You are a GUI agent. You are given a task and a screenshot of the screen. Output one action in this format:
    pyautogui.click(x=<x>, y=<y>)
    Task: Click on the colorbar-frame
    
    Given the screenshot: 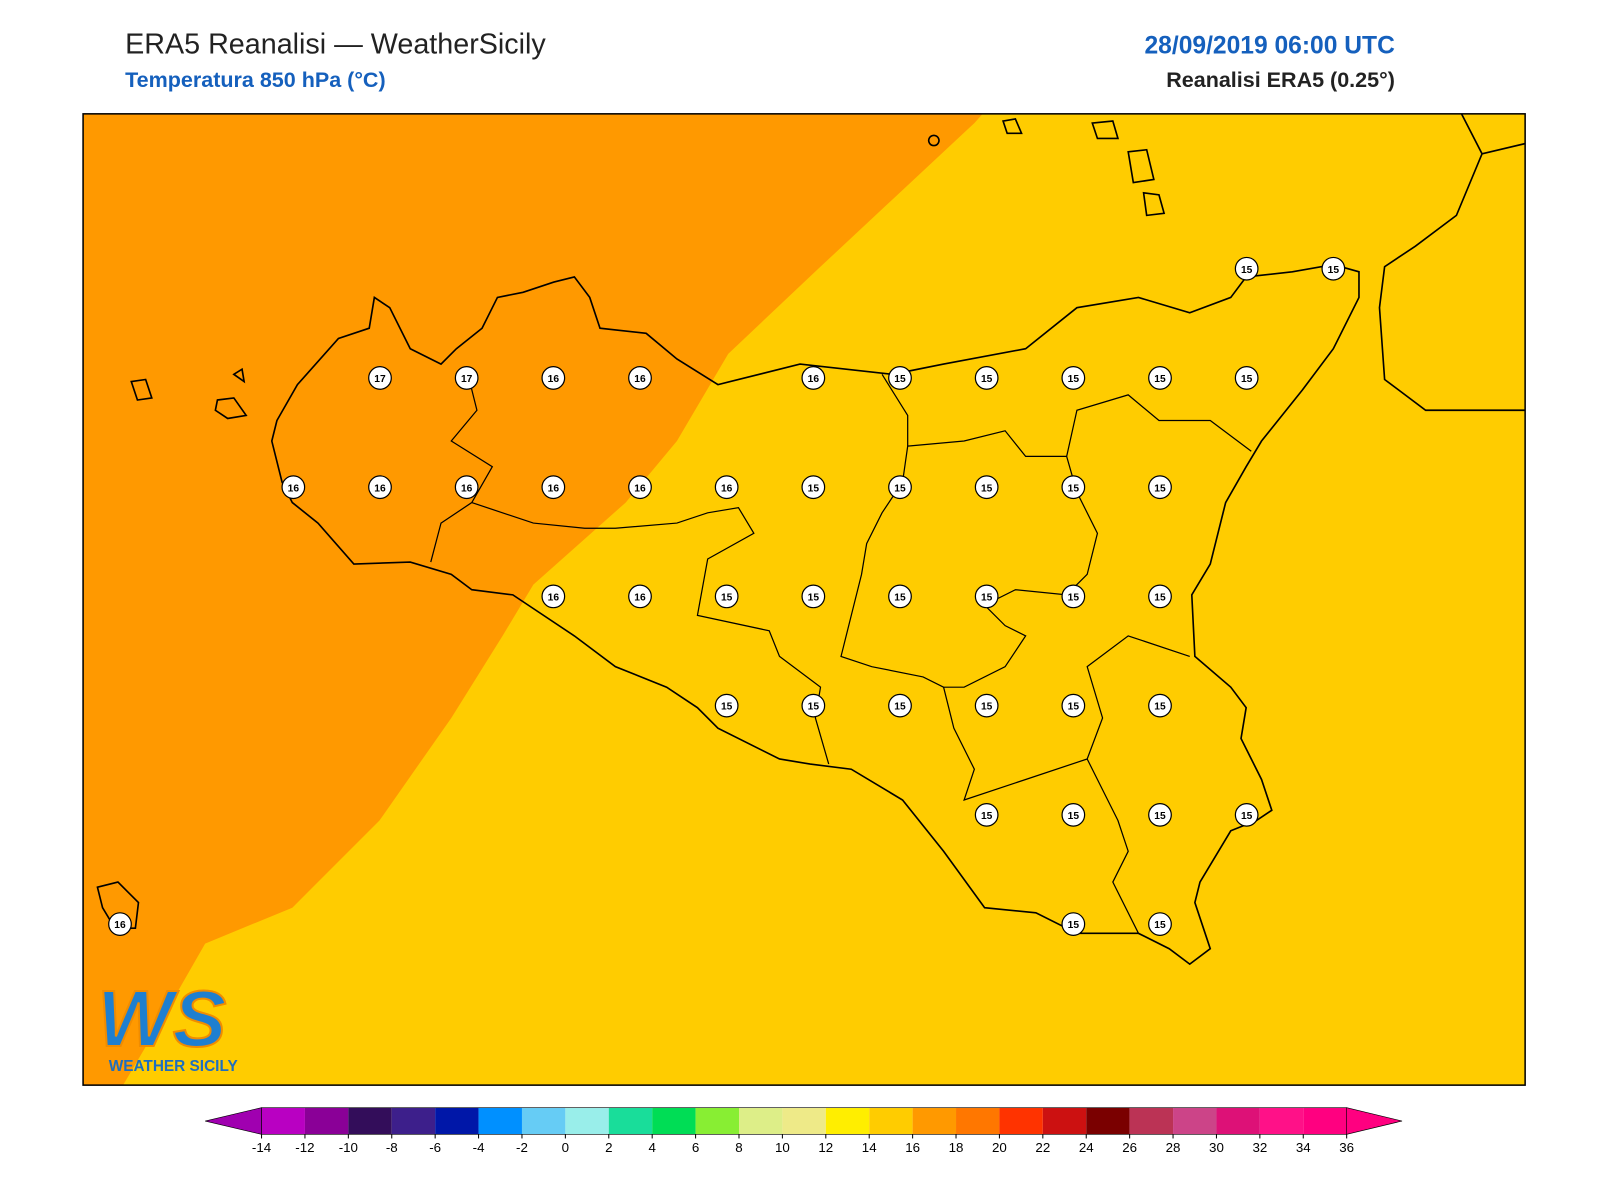 What is the action you would take?
    pyautogui.click(x=804, y=1121)
    